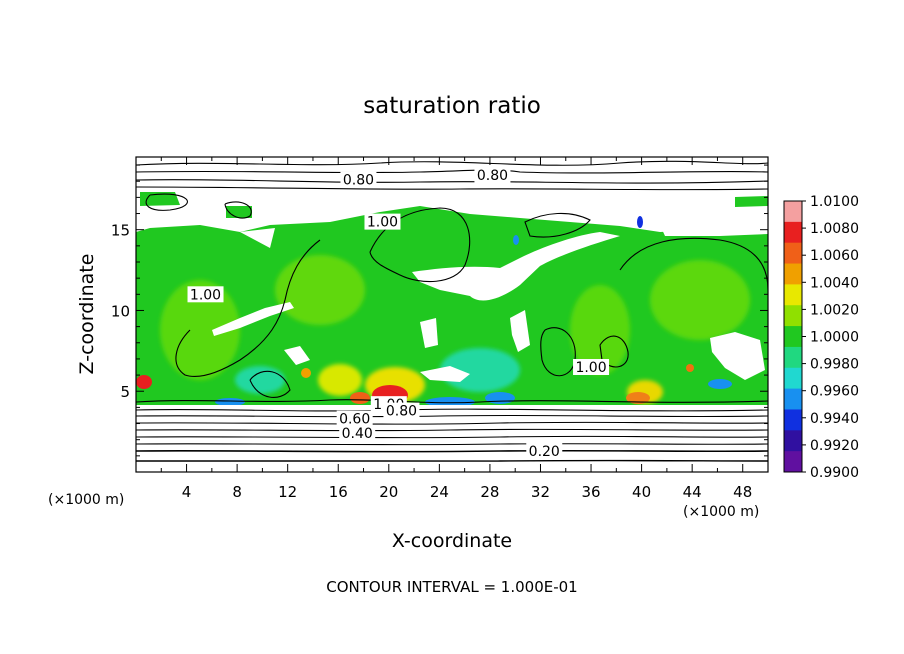  Describe the element at coordinates (439, 492) in the screenshot. I see `x-tick-label: 24` at that location.